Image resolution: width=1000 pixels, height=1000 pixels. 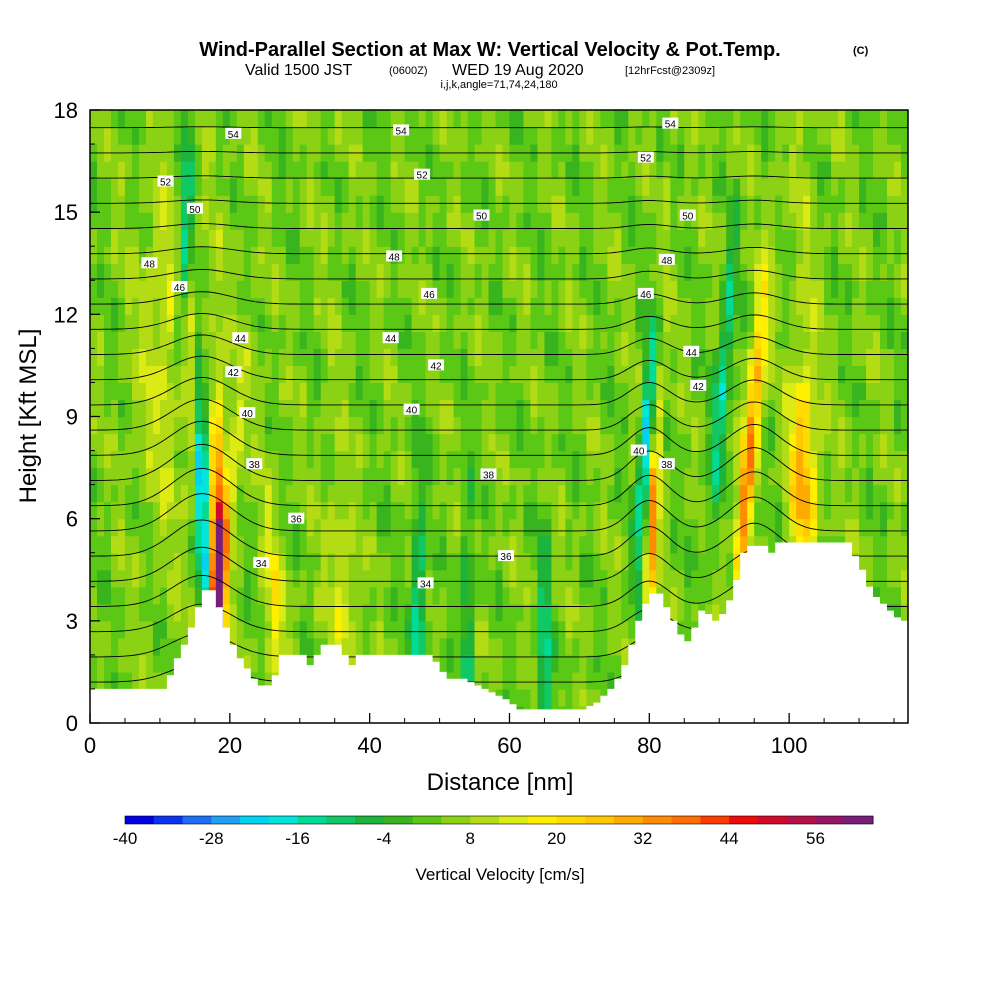 I want to click on colorbar-tick-label: -16, so click(x=297, y=838).